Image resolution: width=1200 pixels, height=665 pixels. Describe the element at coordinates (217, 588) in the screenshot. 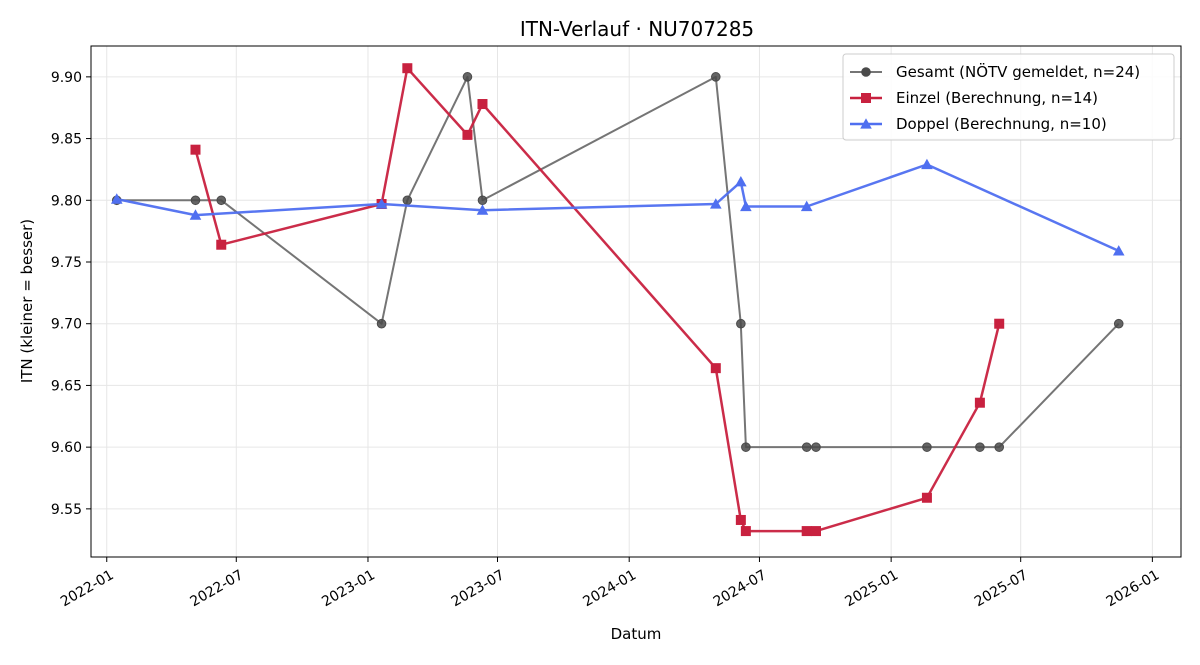

I see `x-tick-label: 2022-07` at that location.